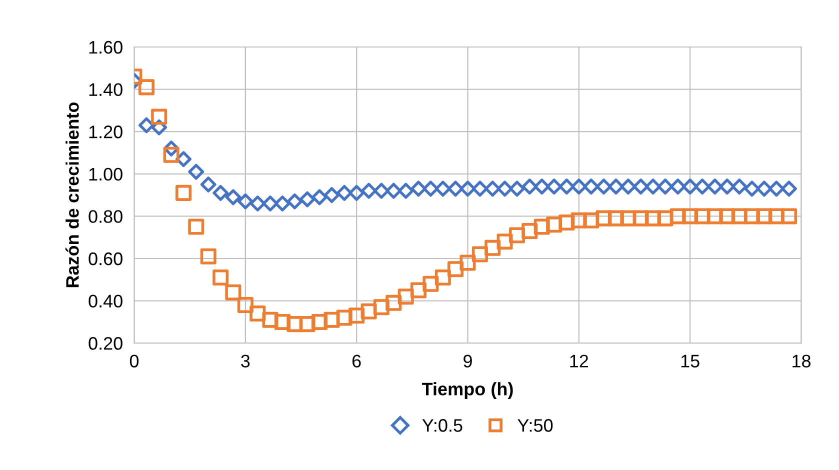  What do you see at coordinates (134, 361) in the screenshot?
I see `x-tick-label: 0` at bounding box center [134, 361].